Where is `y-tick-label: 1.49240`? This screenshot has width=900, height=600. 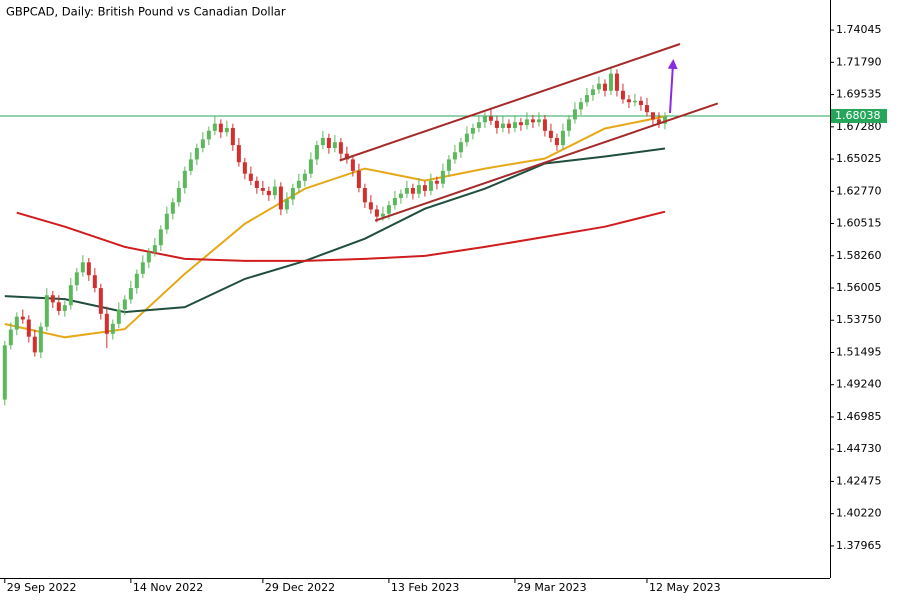
y-tick-label: 1.49240 is located at coordinates (859, 384).